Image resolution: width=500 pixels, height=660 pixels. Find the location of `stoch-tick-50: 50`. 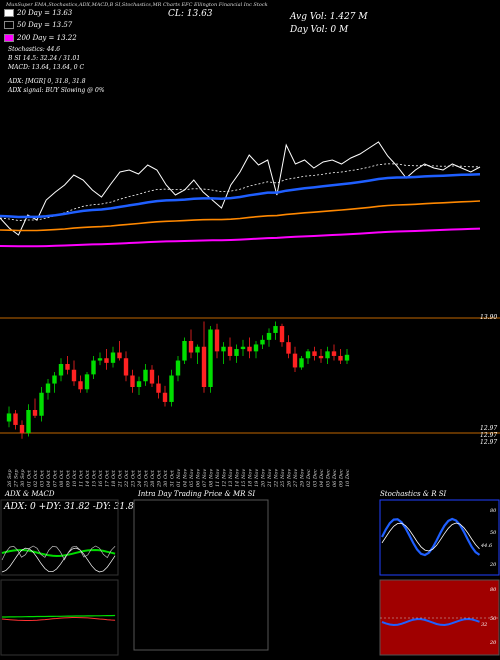

stoch-tick-50: 50 is located at coordinates (493, 533).